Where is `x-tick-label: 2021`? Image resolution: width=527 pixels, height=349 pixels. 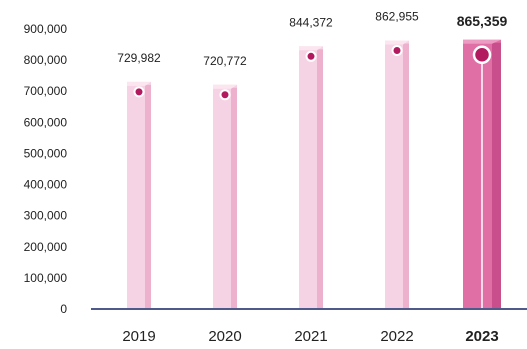
x-tick-label: 2021 is located at coordinates (310, 336).